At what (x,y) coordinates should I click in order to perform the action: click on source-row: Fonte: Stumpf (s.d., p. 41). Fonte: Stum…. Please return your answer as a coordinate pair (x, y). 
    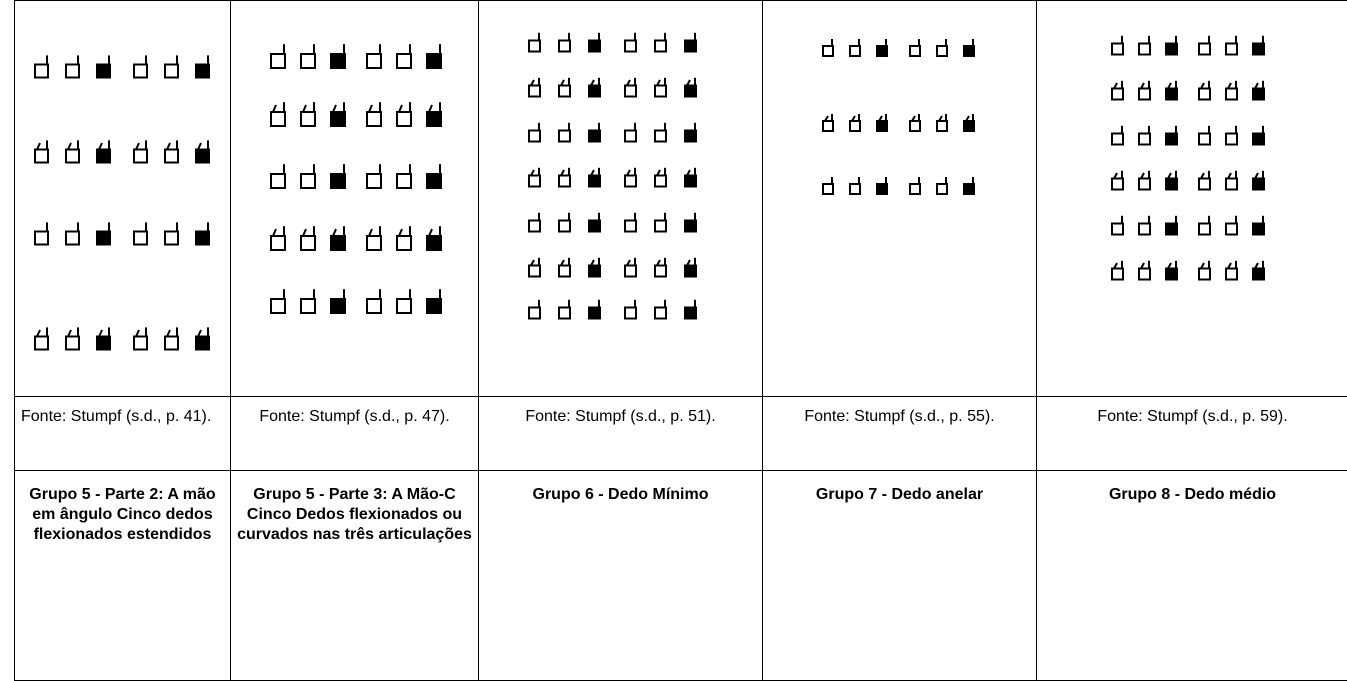
    Looking at the image, I should click on (681, 434).